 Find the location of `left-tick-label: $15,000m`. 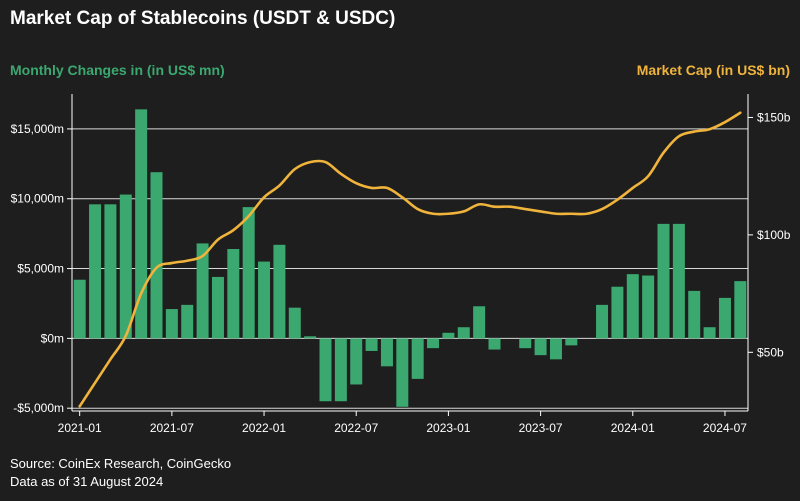

left-tick-label: $15,000m is located at coordinates (37, 129).